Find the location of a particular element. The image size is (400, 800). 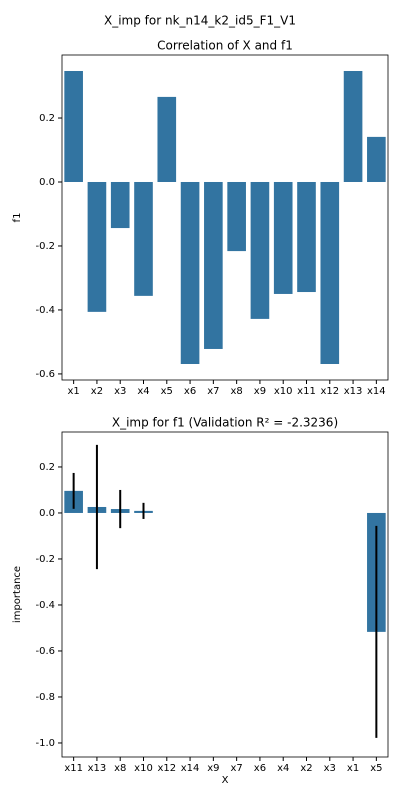

x-axis-label: X is located at coordinates (225, 780).